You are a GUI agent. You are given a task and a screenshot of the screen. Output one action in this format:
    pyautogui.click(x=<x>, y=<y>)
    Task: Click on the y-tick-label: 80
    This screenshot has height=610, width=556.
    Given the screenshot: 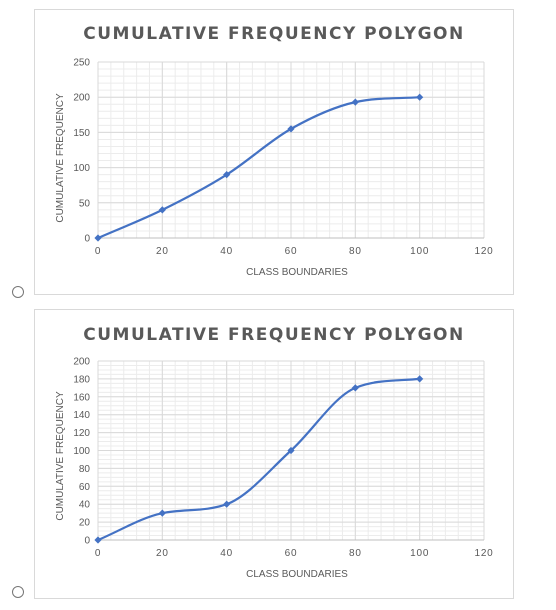 What is the action you would take?
    pyautogui.click(x=85, y=469)
    